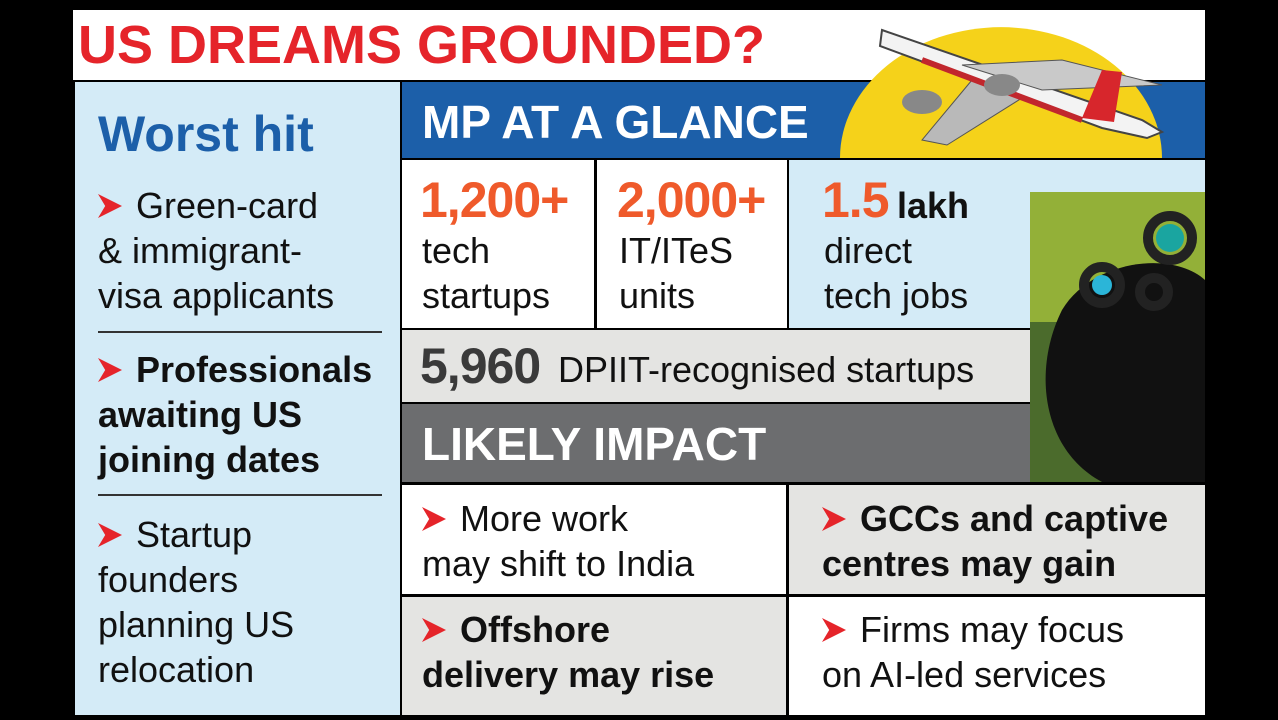 The width and height of the screenshot is (1278, 720). I want to click on line: tech jobs, so click(896, 295).